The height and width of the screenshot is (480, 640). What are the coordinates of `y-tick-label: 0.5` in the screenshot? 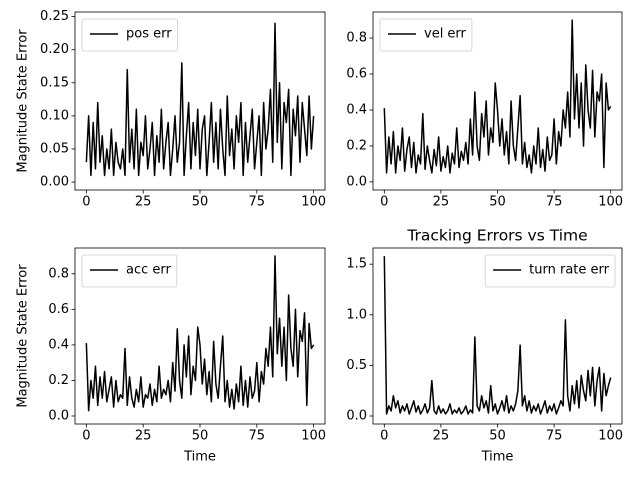 It's located at (356, 365).